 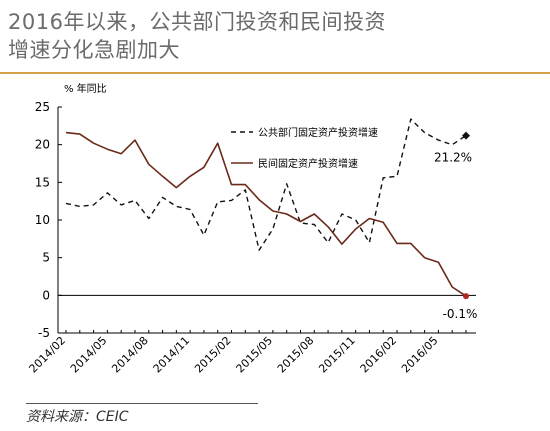 I want to click on x-tick-label: 2015/08, so click(x=296, y=355).